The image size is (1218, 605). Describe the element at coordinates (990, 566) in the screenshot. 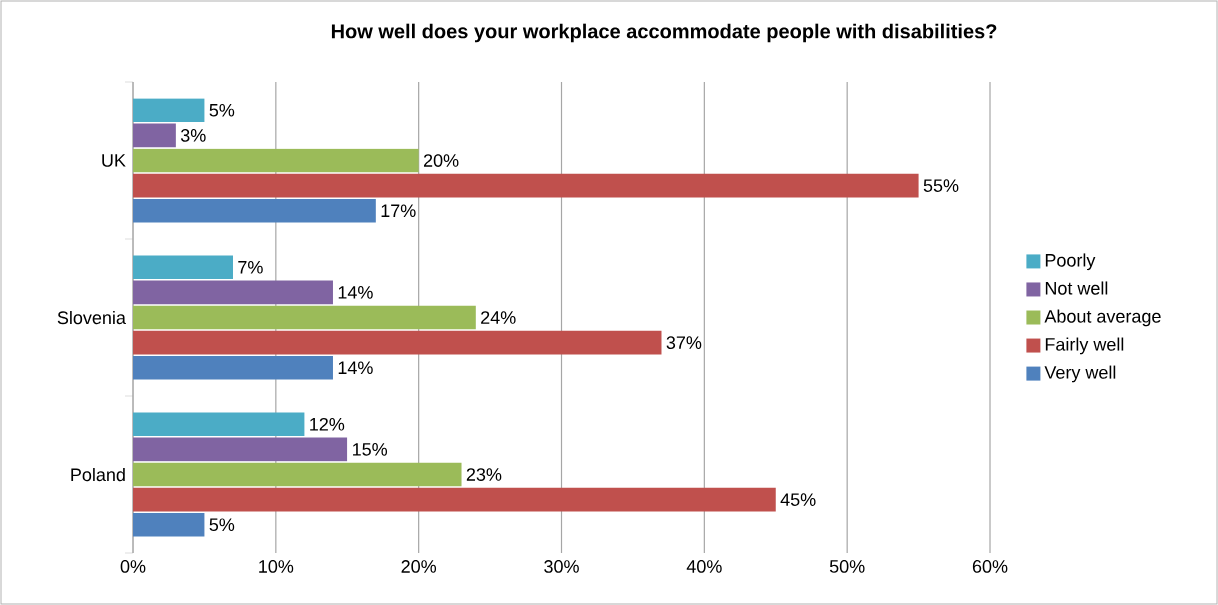

I see `x-tick-label: 60%` at that location.